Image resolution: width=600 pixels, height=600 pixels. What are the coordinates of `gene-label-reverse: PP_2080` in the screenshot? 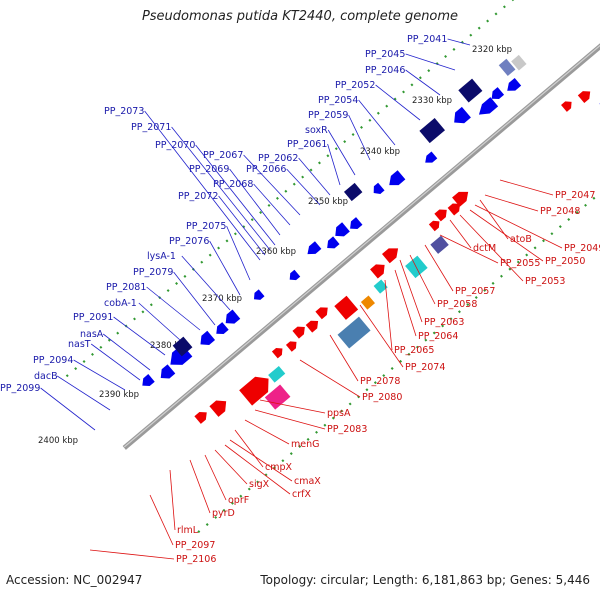 It's located at (382, 397).